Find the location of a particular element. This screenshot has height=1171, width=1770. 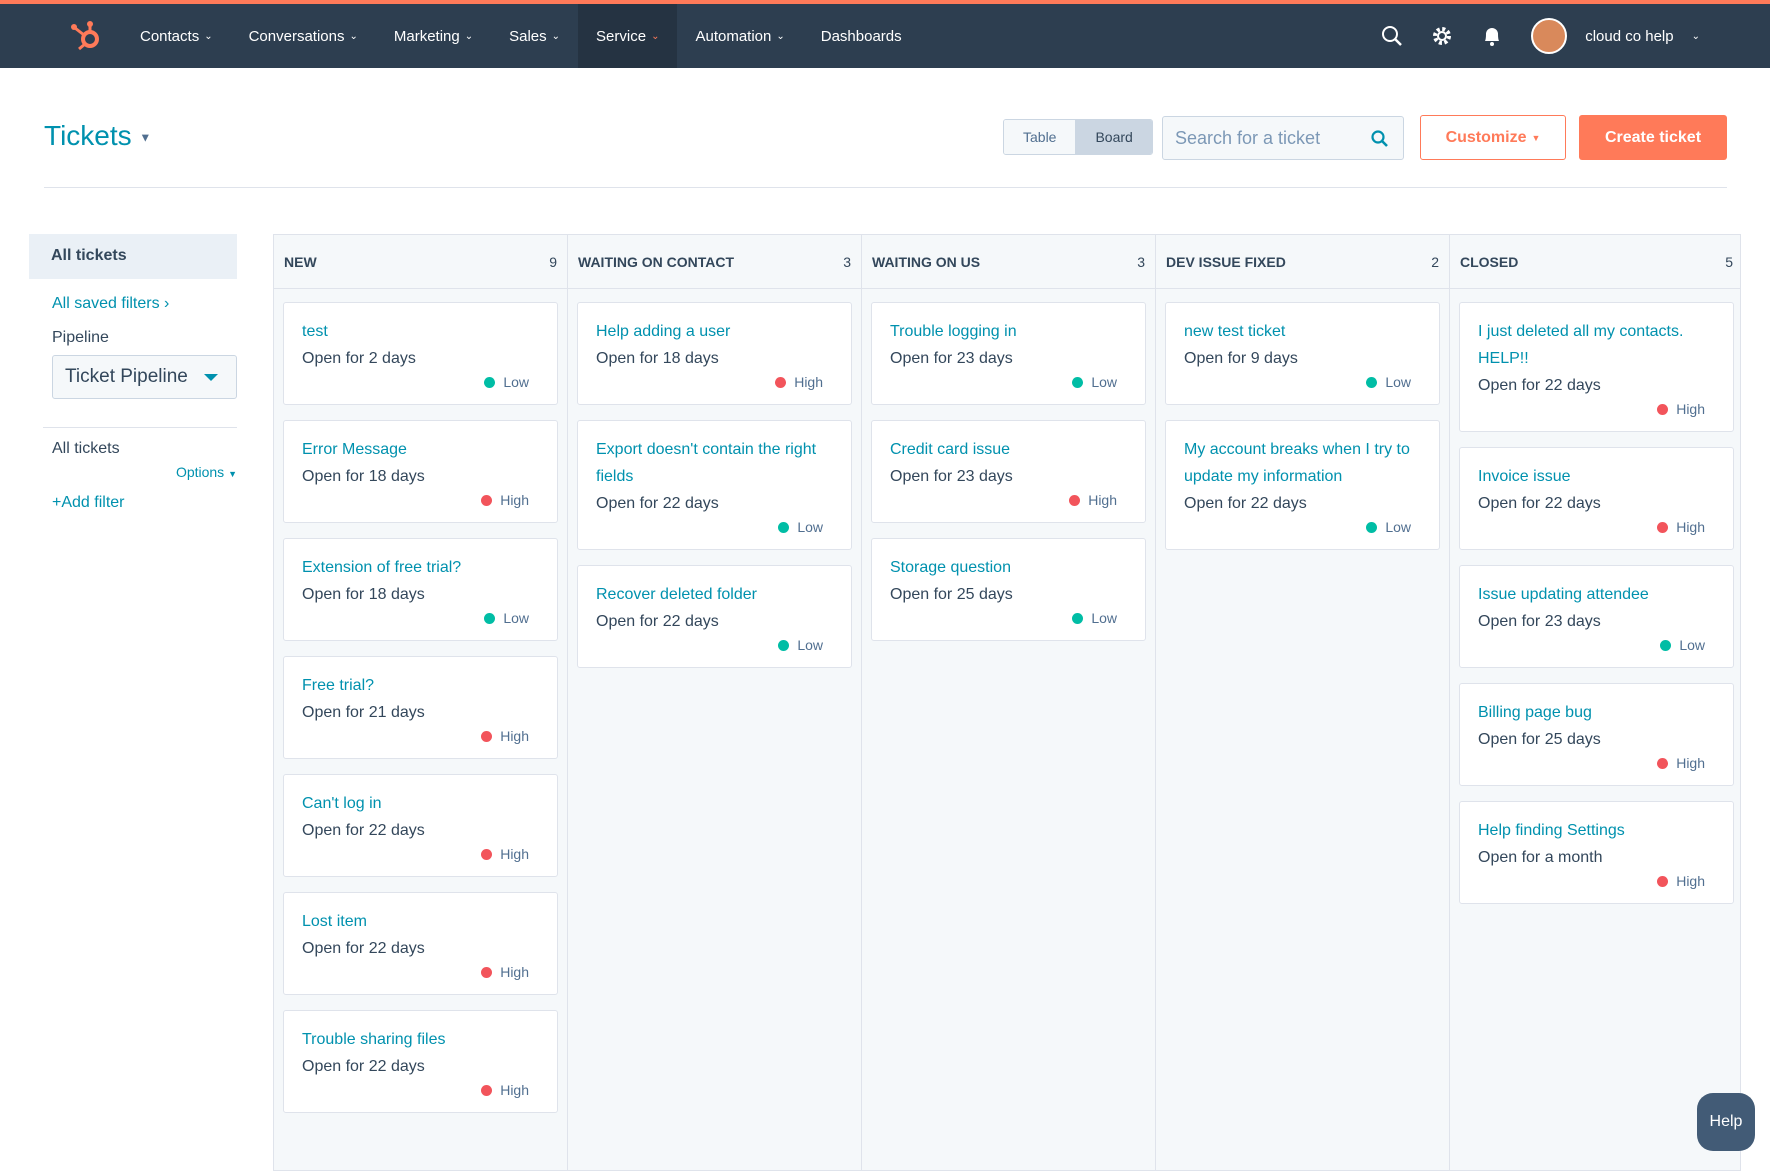

nav-label: Conversations is located at coordinates (296, 36).